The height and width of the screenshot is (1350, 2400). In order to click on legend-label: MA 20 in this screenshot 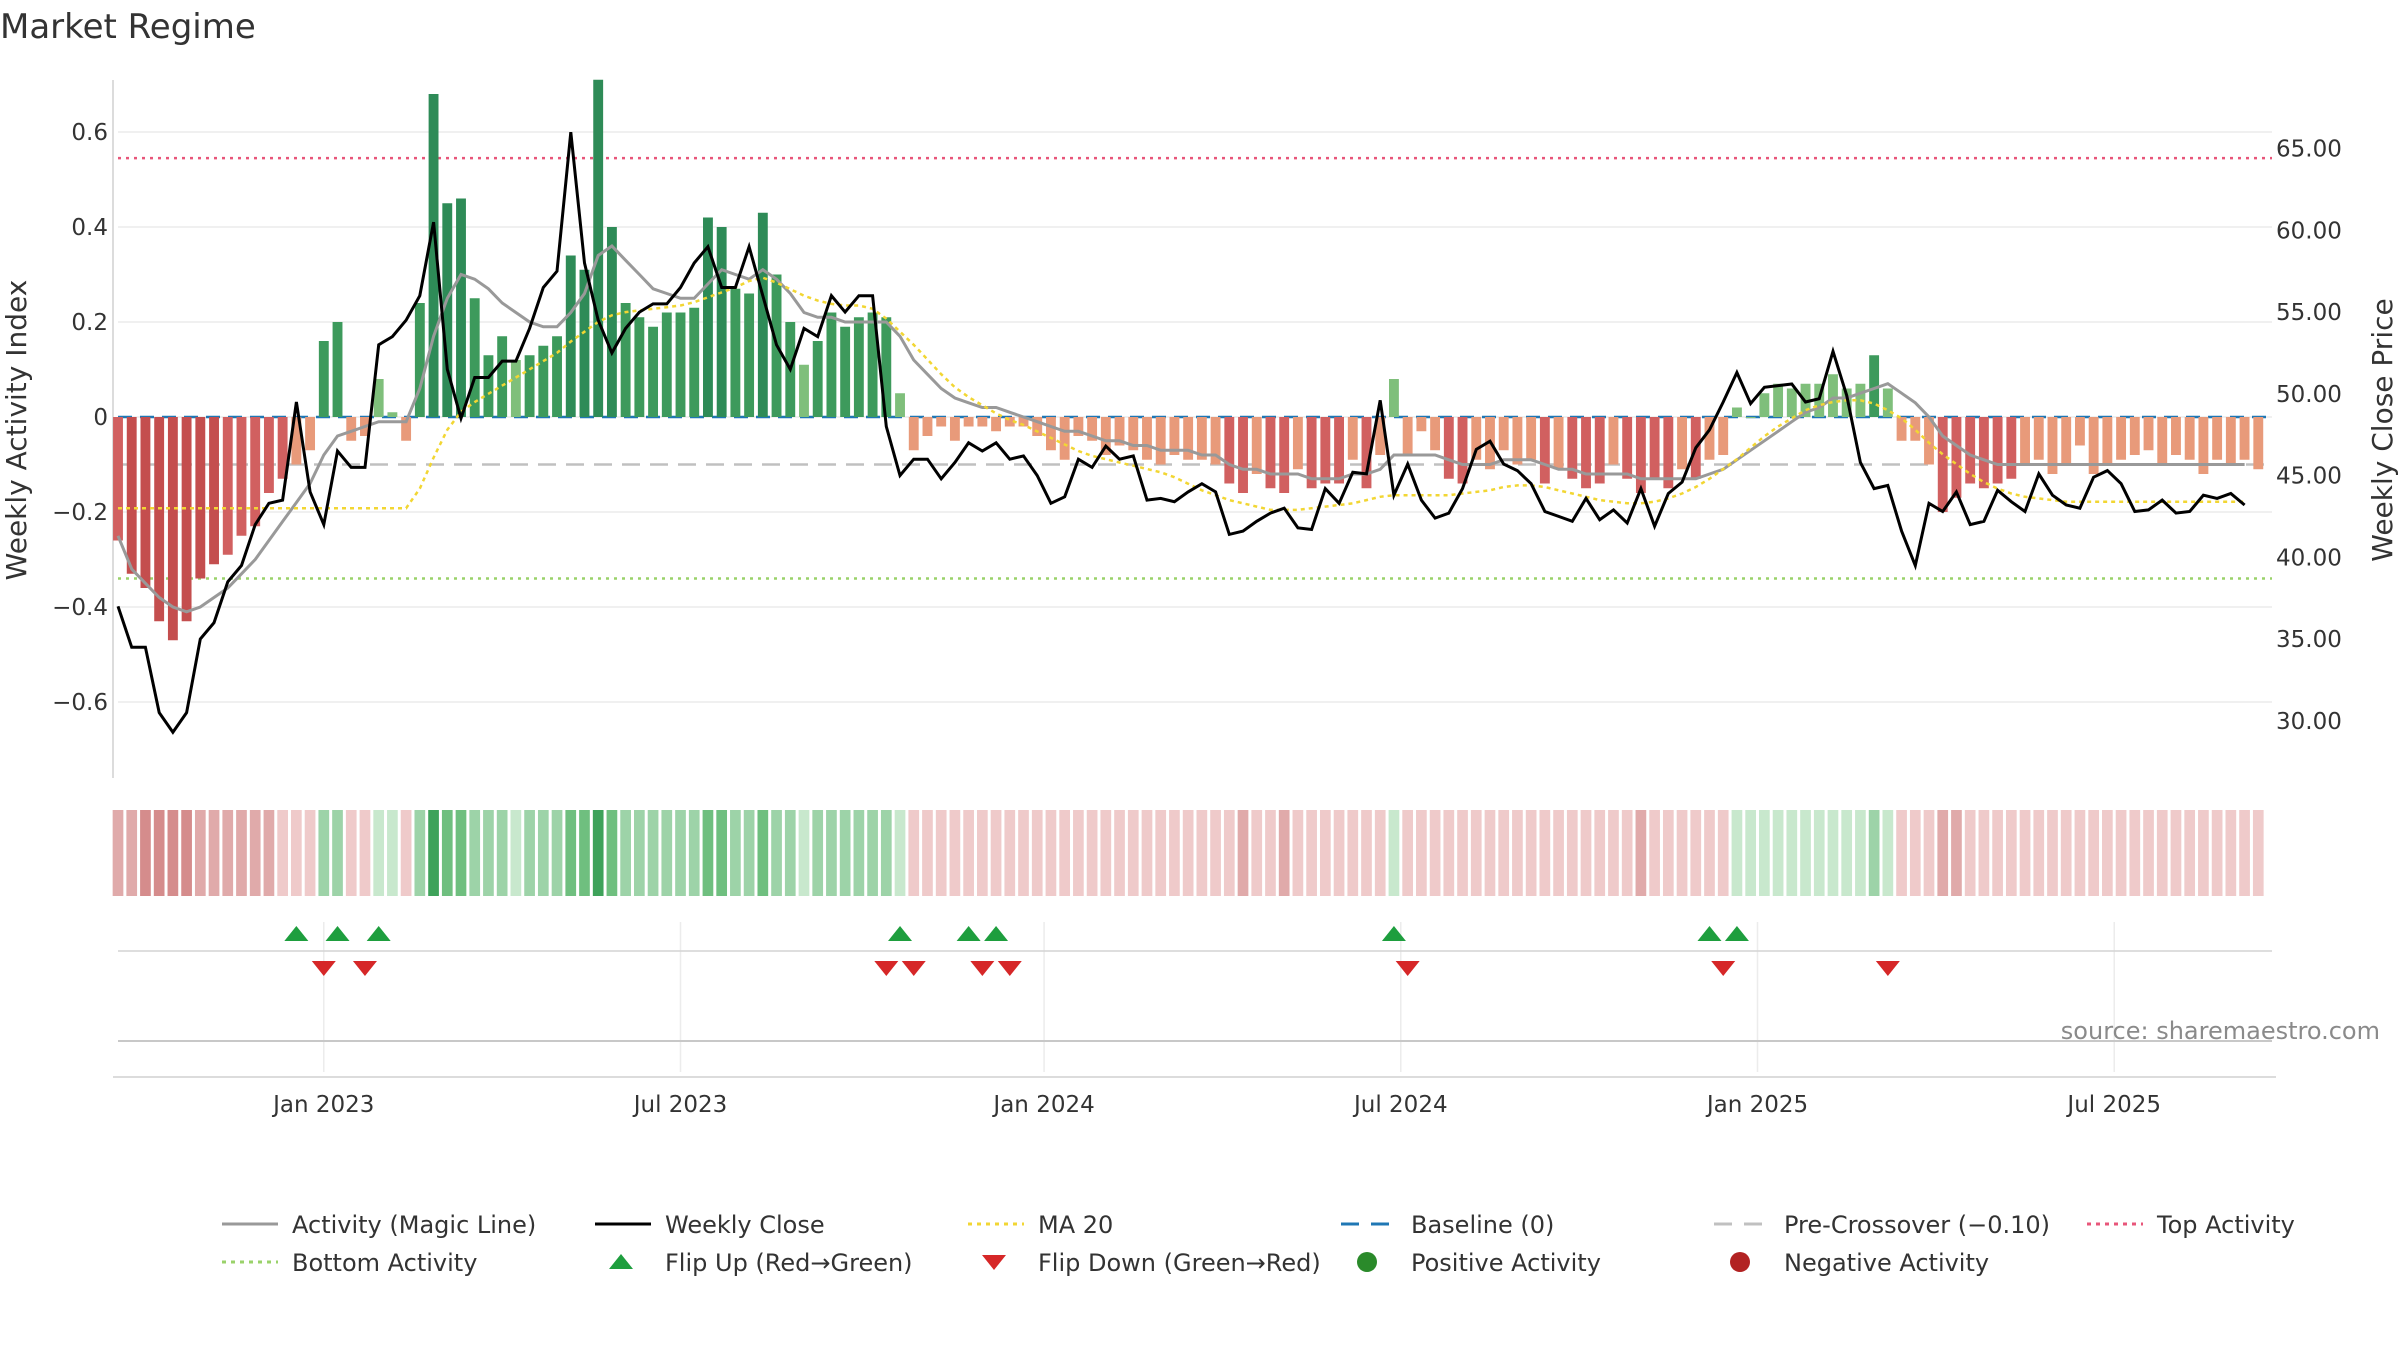, I will do `click(1075, 1225)`.